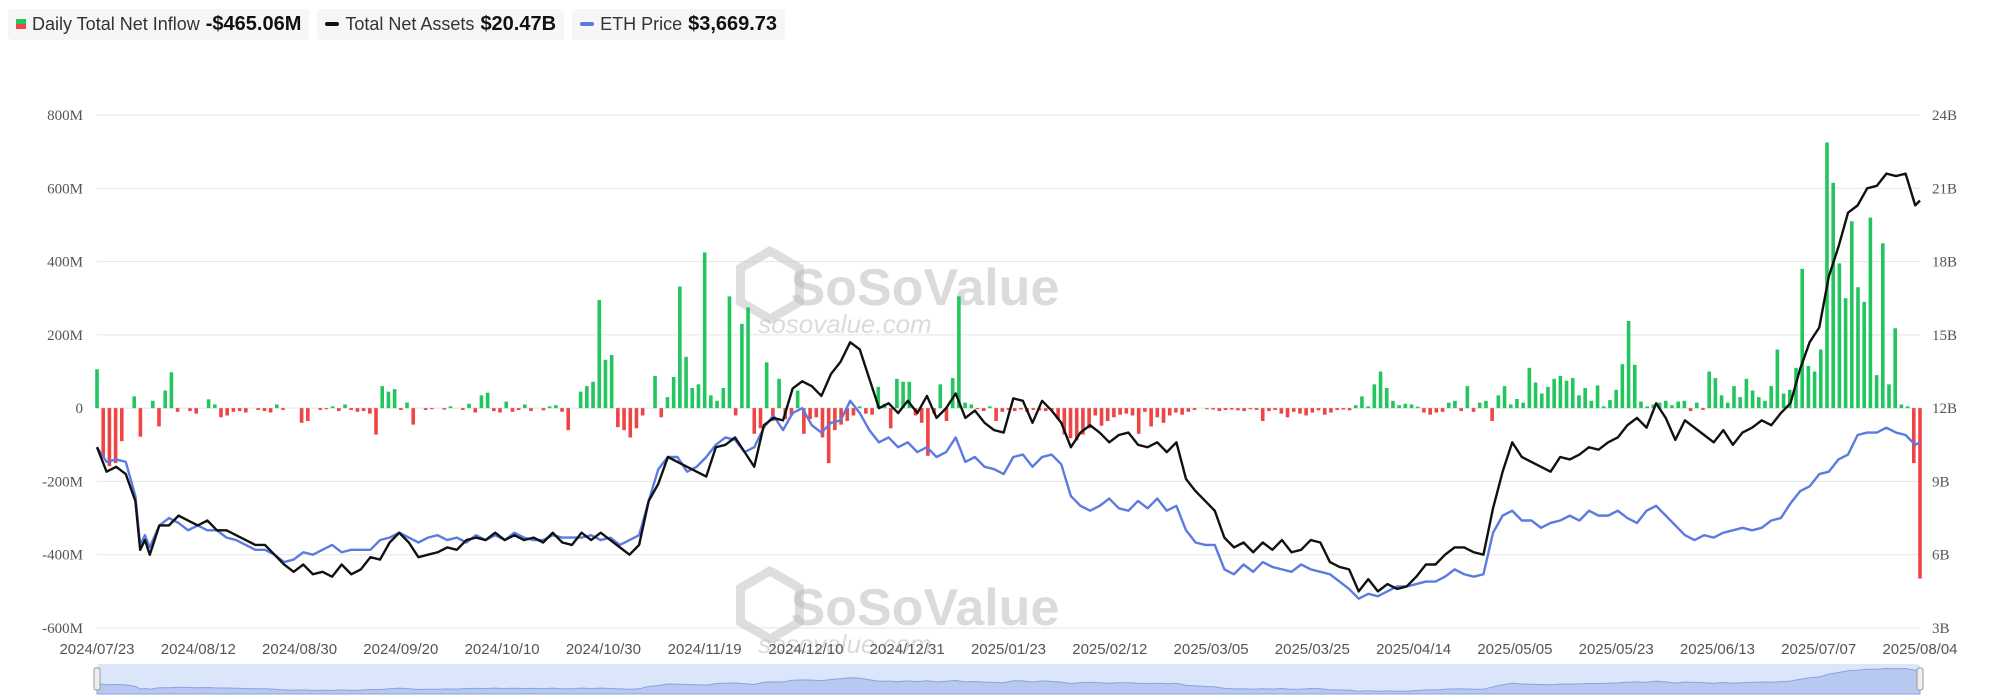 The width and height of the screenshot is (2000, 700). I want to click on watermark-brand: SoSoValue, so click(925, 288).